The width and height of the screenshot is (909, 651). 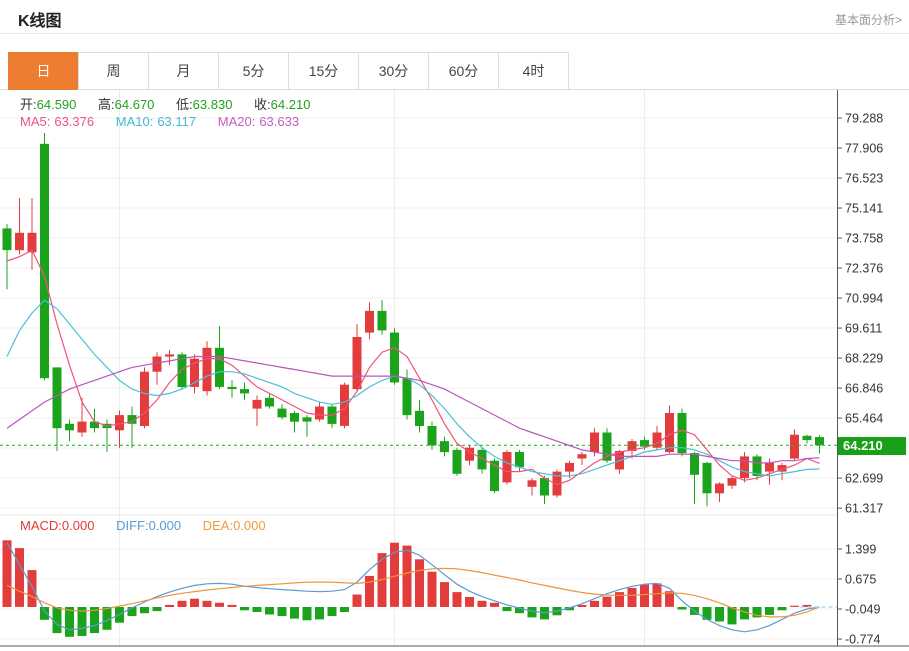 I want to click on diff-label: DIFF:, so click(x=132, y=525).